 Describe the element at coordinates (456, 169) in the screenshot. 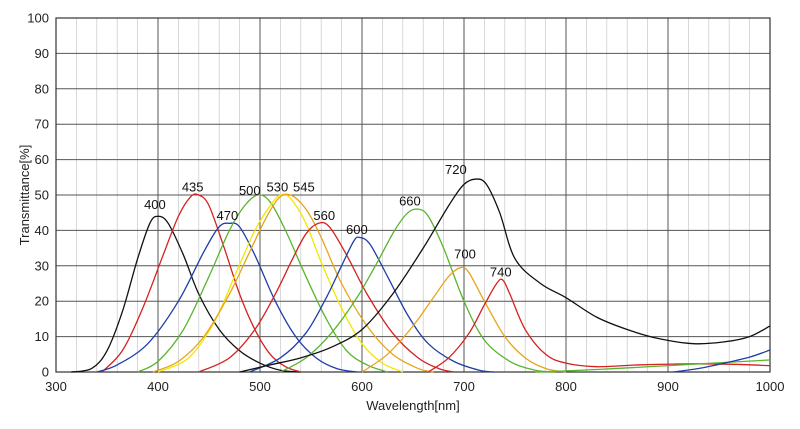

I see `curve-label-720: 720` at that location.